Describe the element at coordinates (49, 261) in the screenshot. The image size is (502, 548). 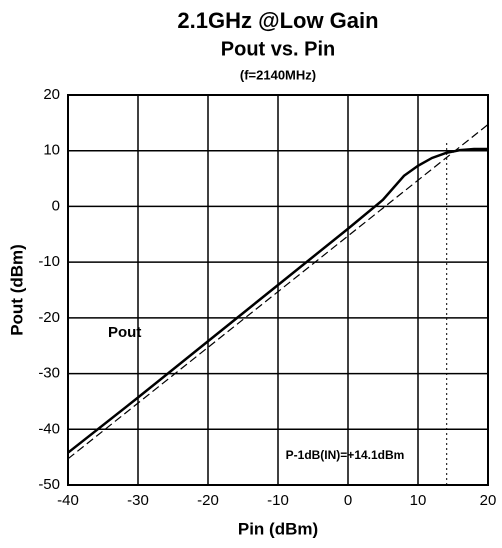
I see `y-tick-label: -10` at that location.